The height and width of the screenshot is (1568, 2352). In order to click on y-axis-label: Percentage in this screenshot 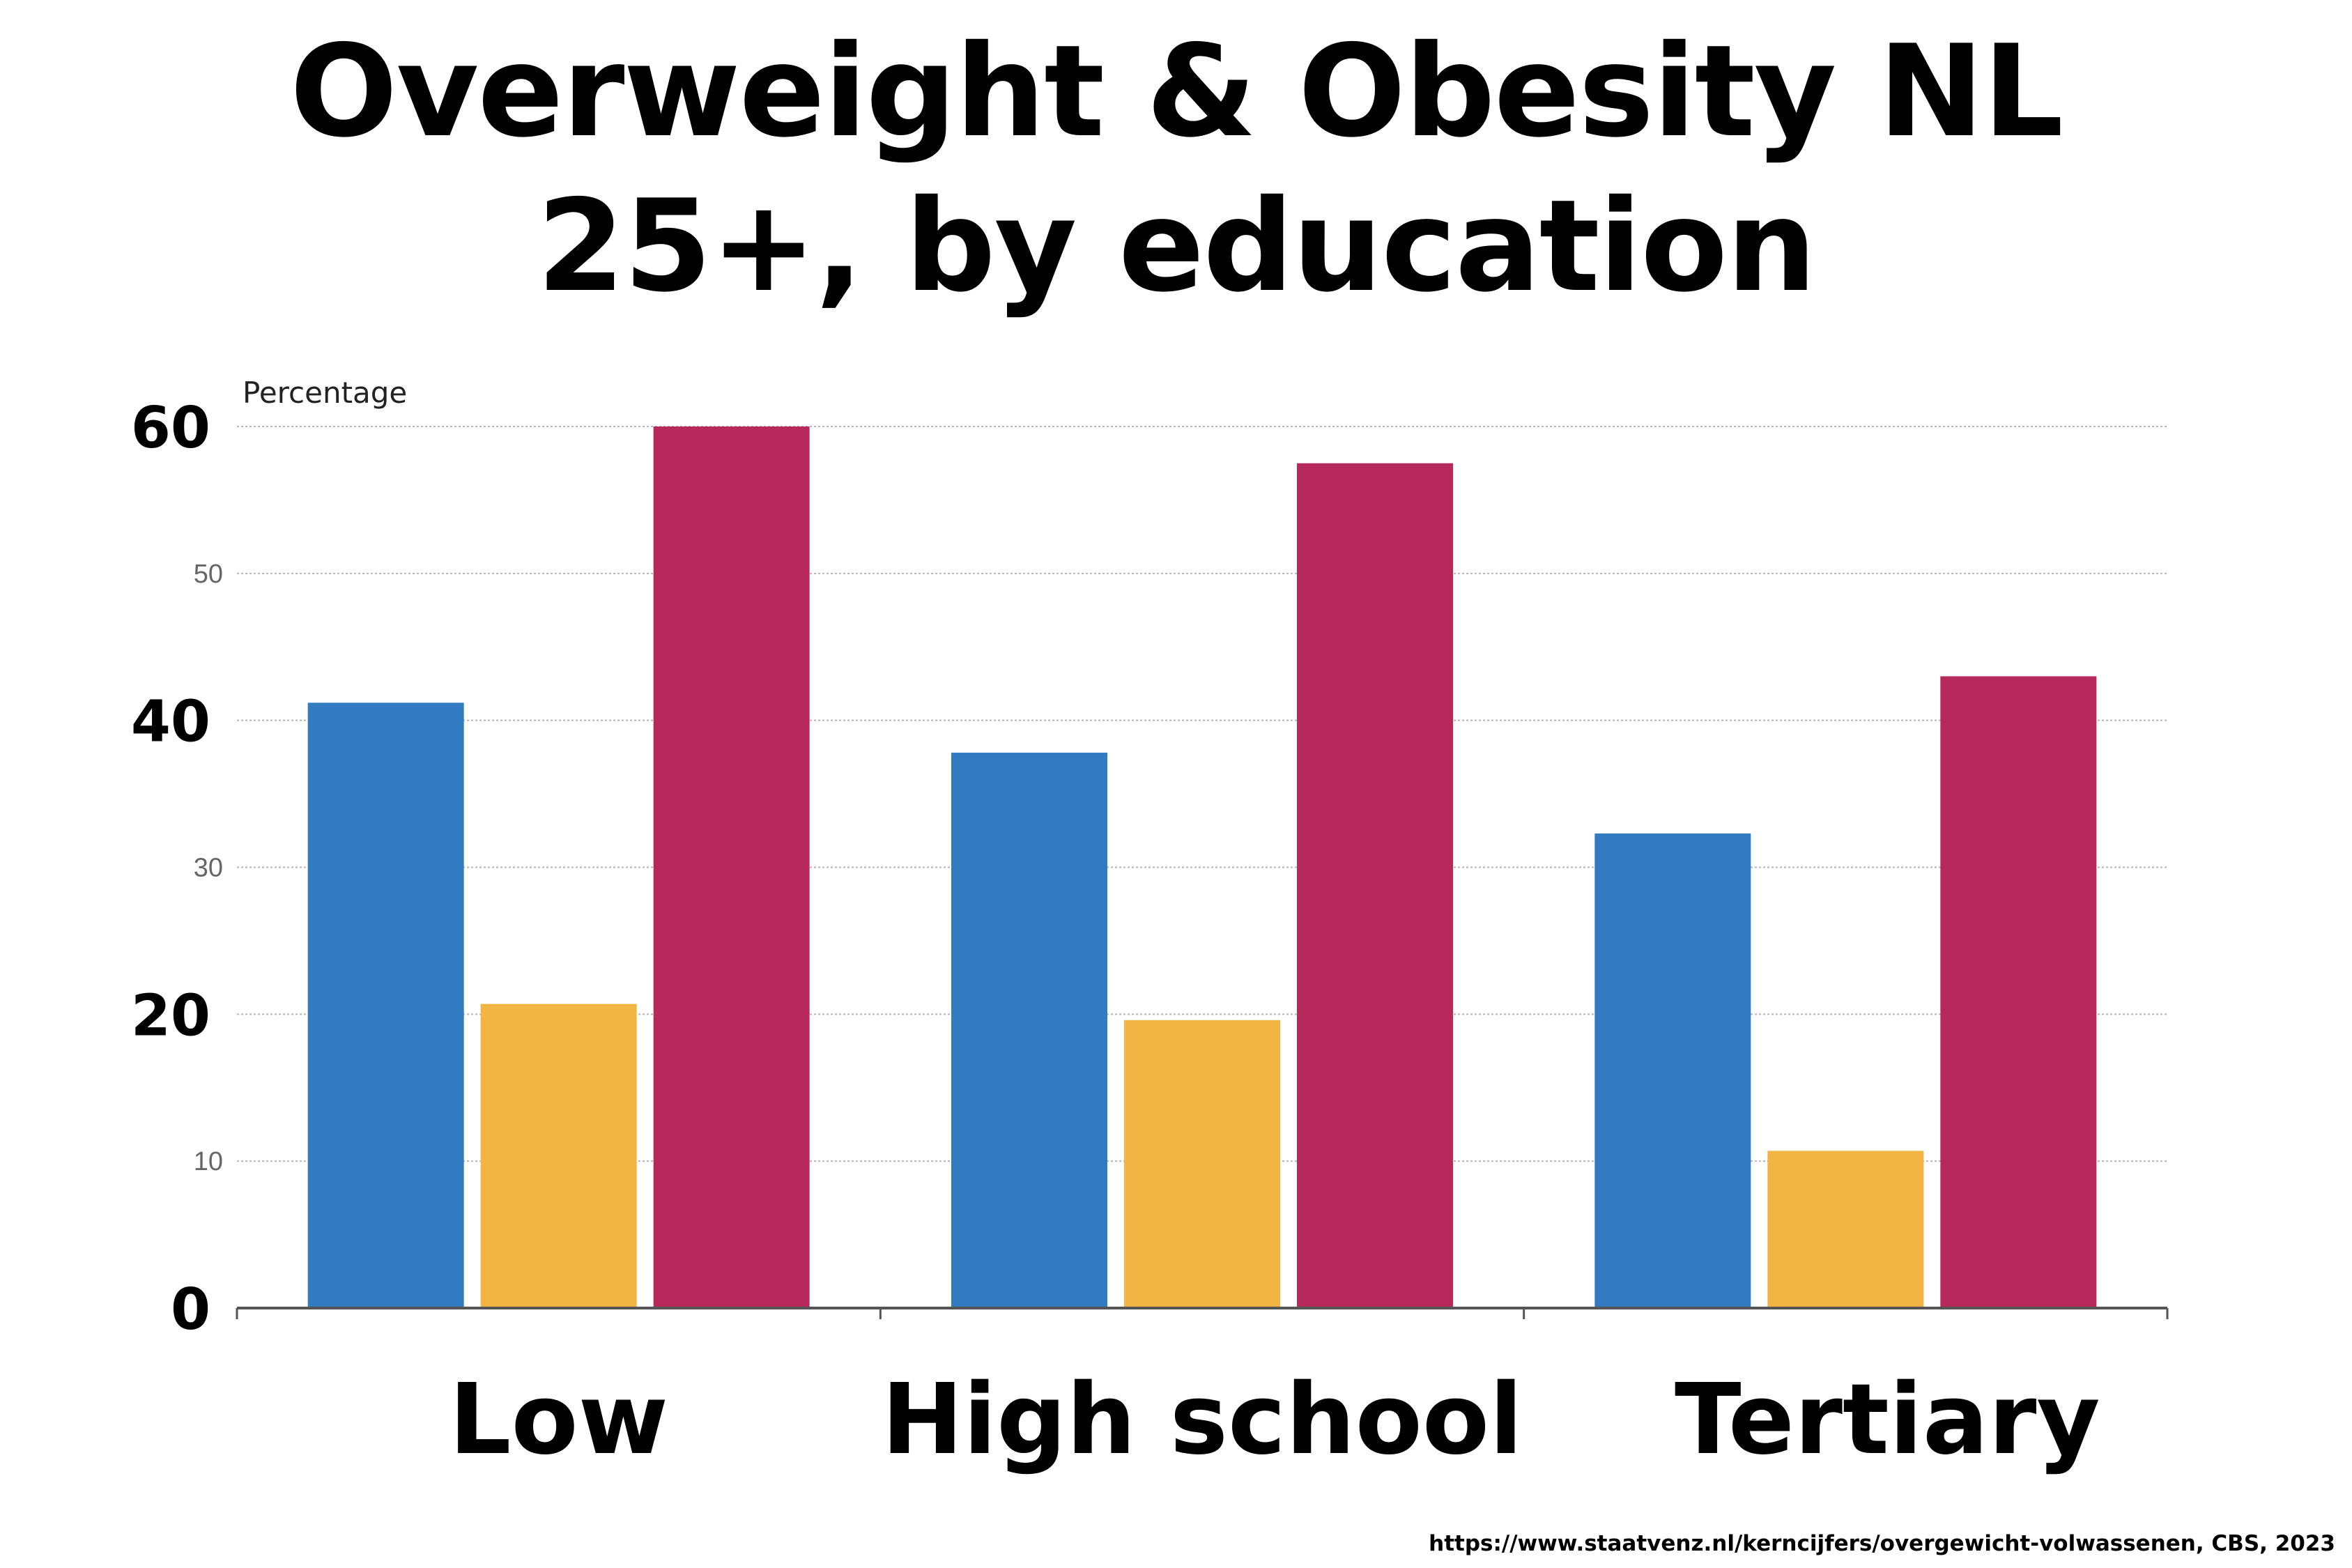, I will do `click(325, 393)`.